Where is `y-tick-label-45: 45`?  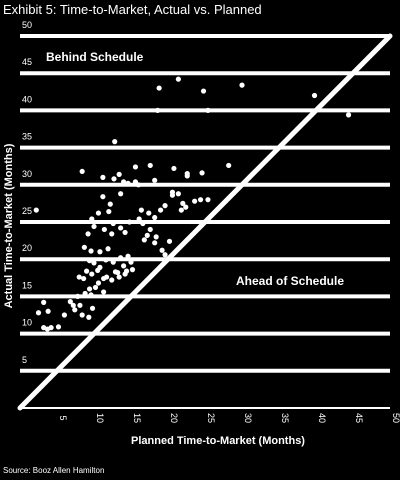 y-tick-label-45: 45 is located at coordinates (27, 62).